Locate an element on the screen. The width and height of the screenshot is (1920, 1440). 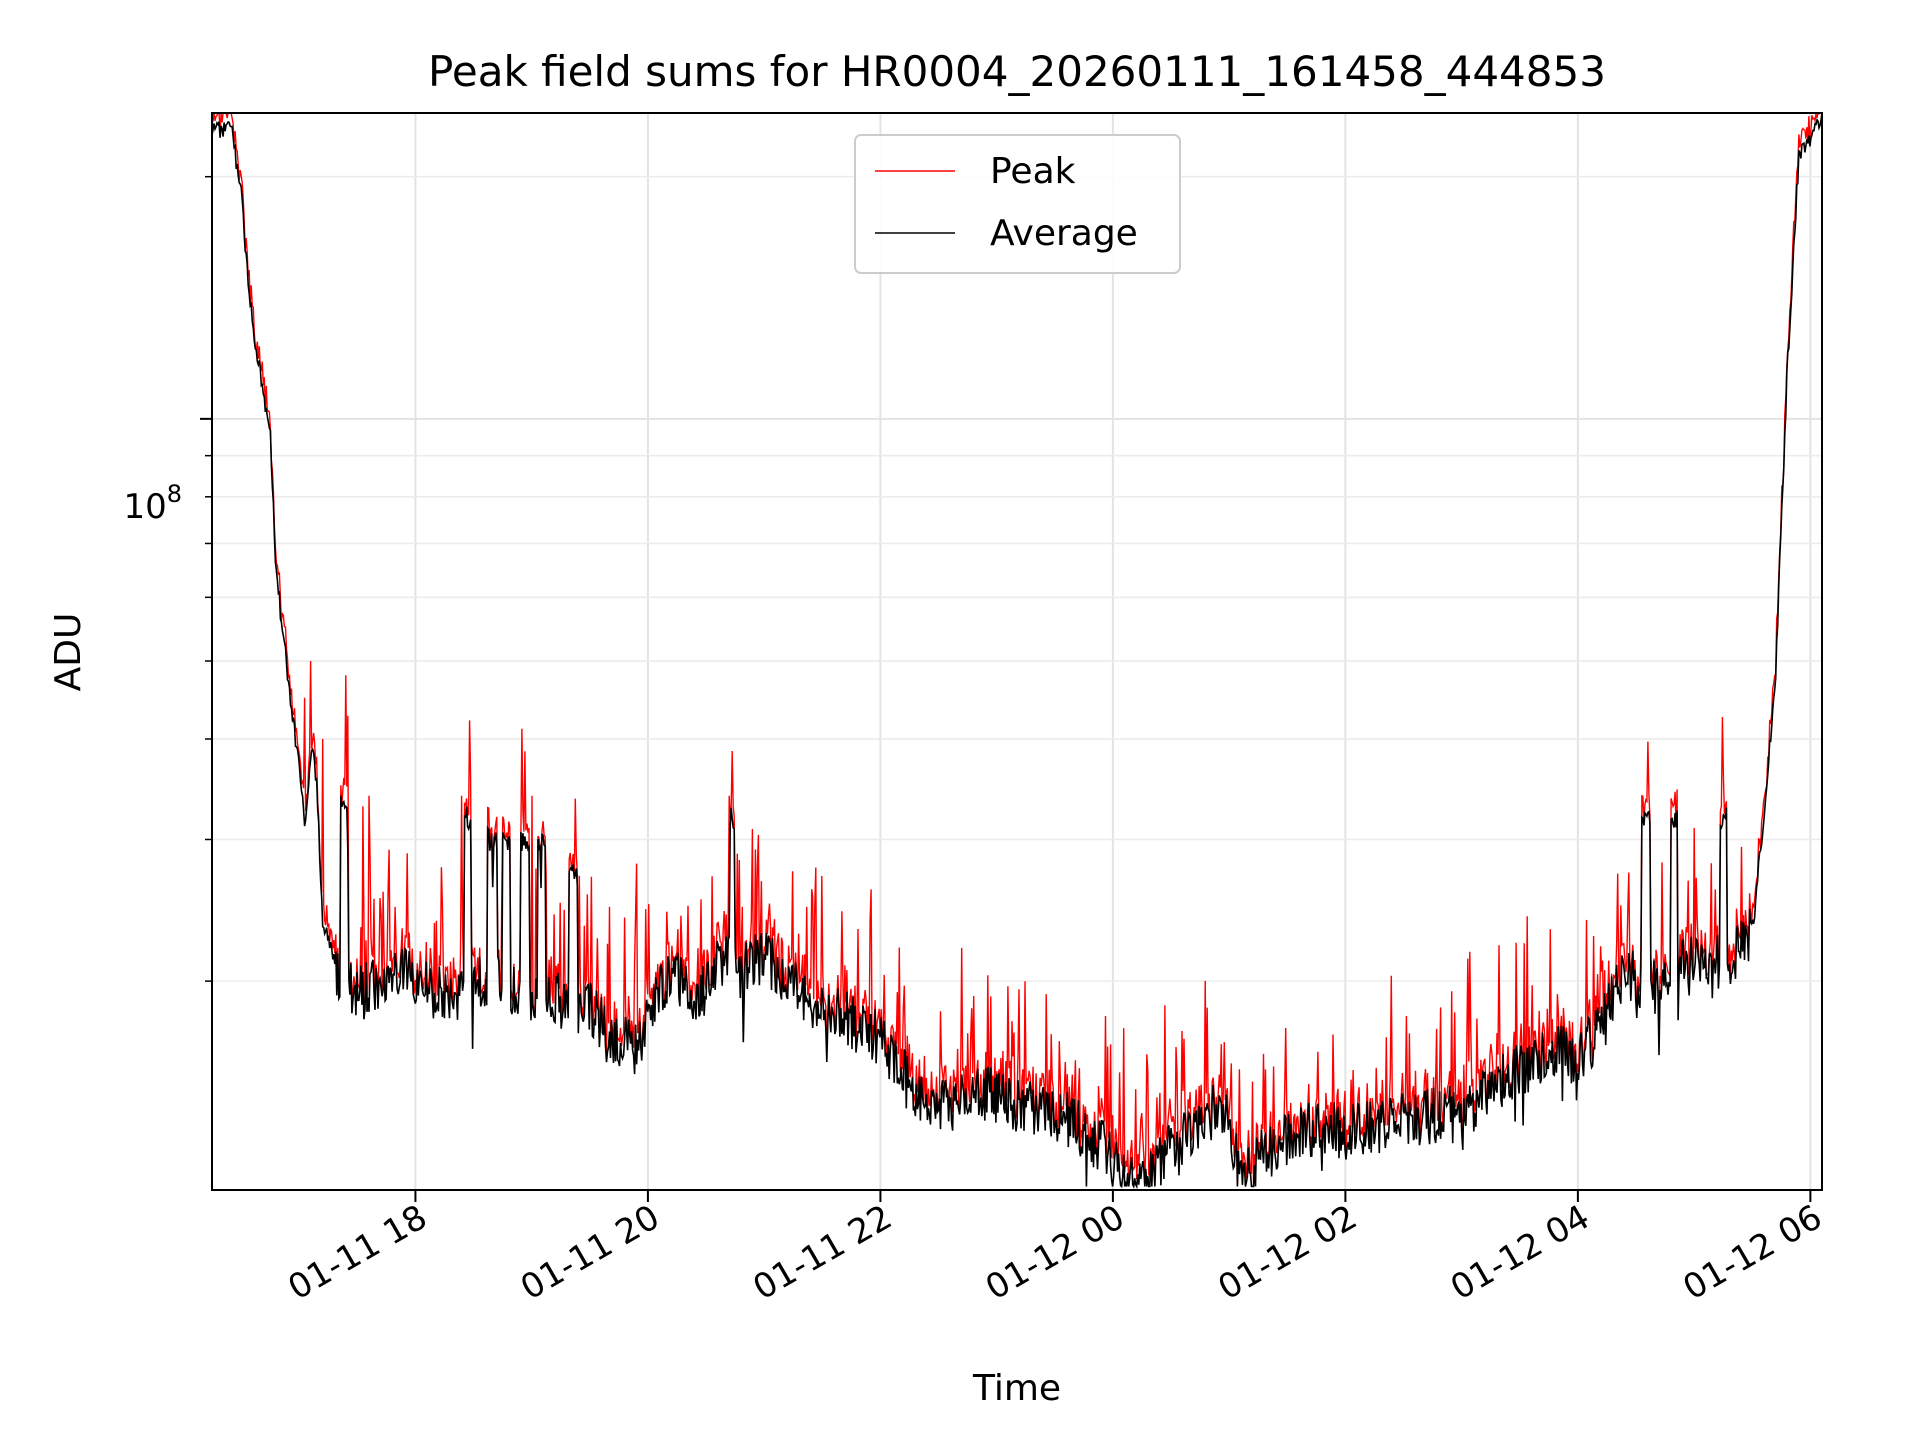
y-major-tick-label: 108 is located at coordinates (152, 503).